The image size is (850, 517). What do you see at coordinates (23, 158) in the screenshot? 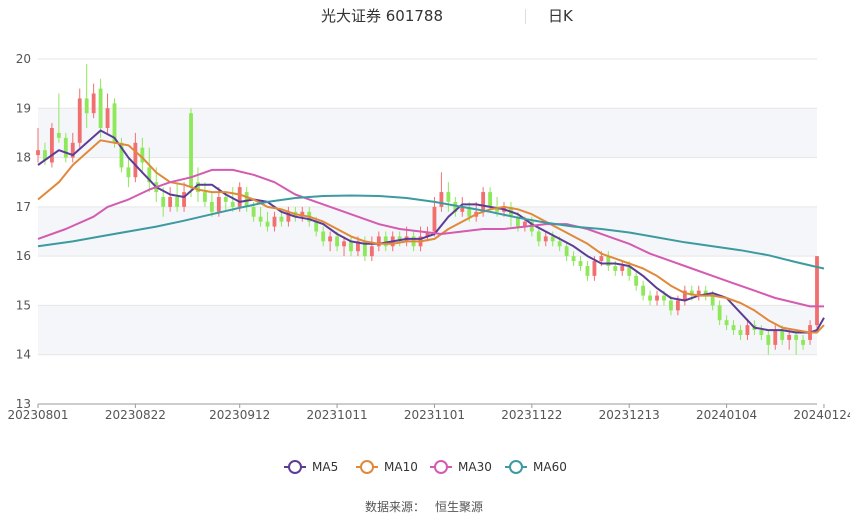
I see `y-tick-label: 18` at bounding box center [23, 158].